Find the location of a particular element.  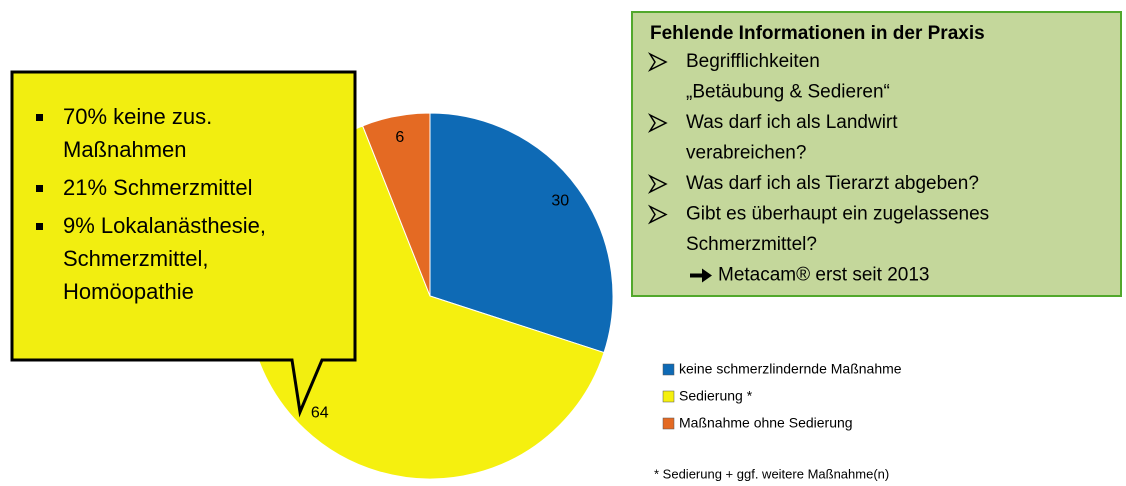

slice-label: 64 is located at coordinates (320, 413).